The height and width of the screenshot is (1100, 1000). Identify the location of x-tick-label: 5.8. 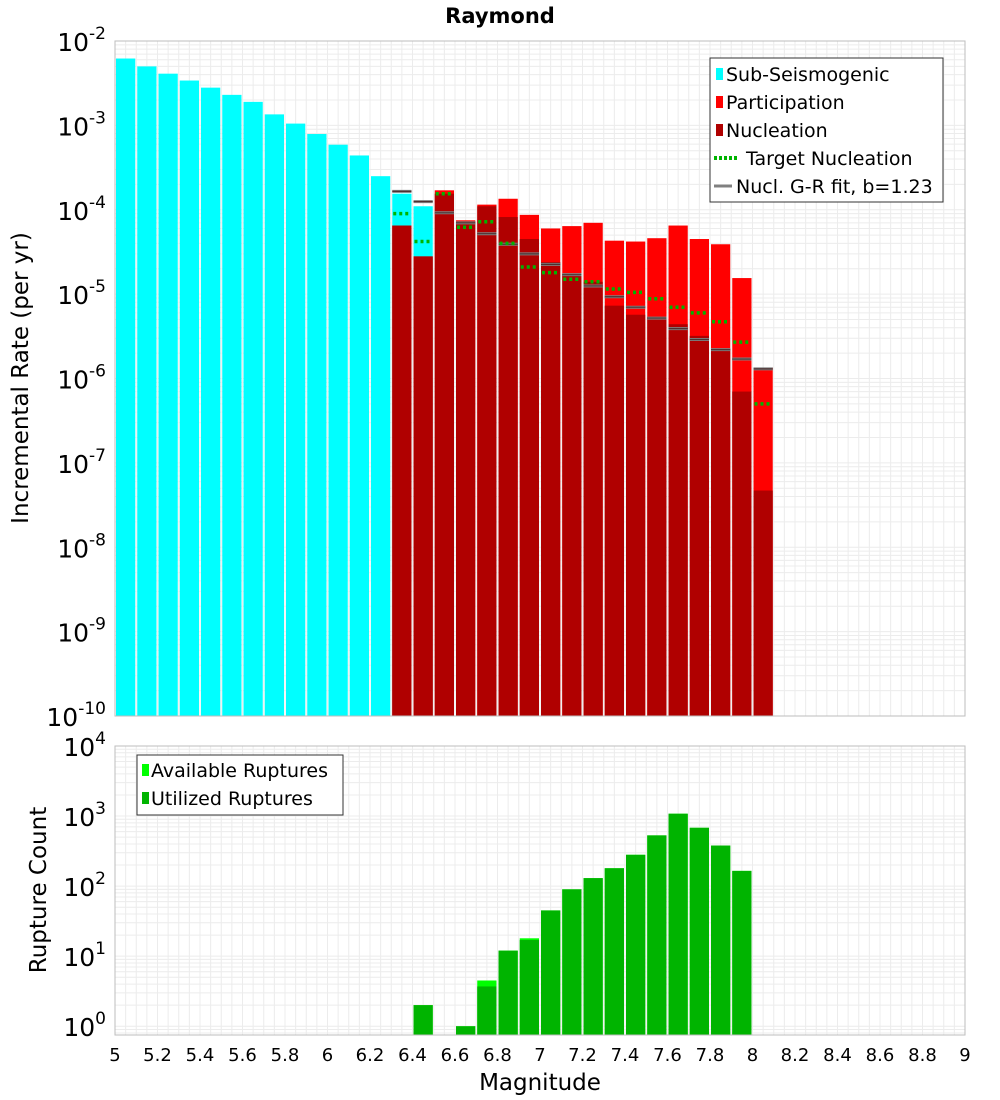
(285, 1055).